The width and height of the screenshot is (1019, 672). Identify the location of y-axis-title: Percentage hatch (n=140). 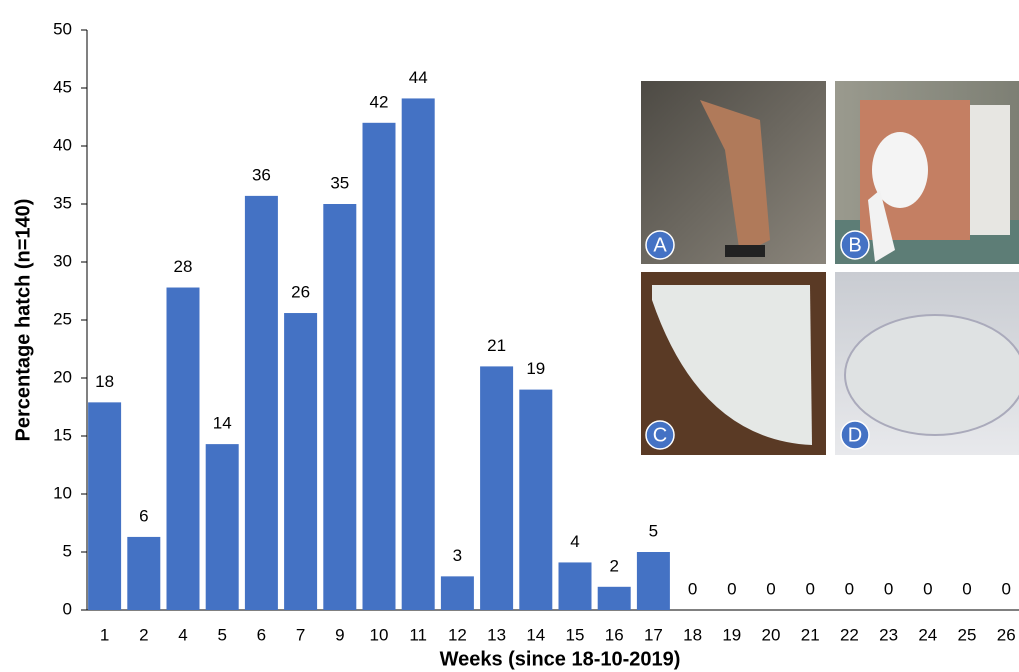
(23, 320).